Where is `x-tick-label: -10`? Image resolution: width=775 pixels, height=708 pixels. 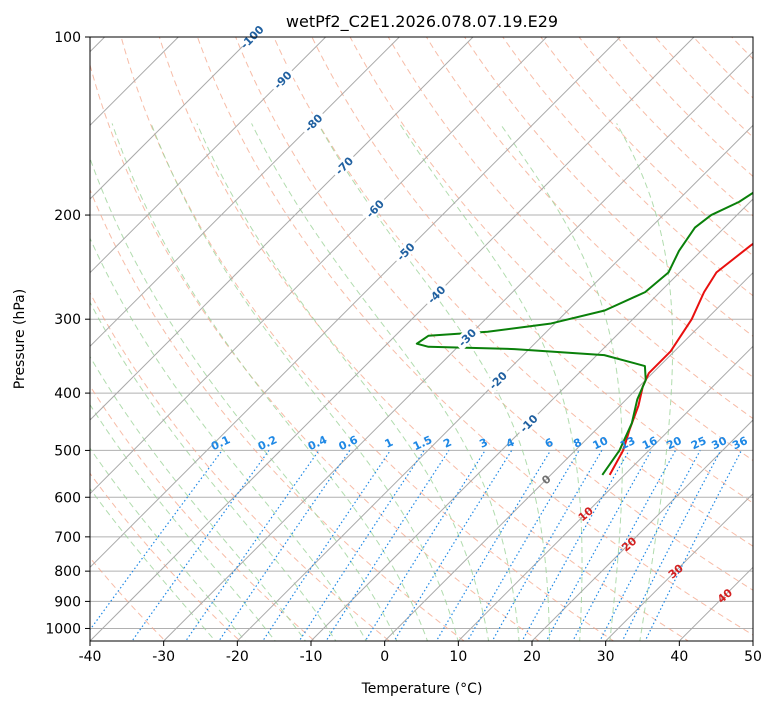
x-tick-label: -10 is located at coordinates (311, 657).